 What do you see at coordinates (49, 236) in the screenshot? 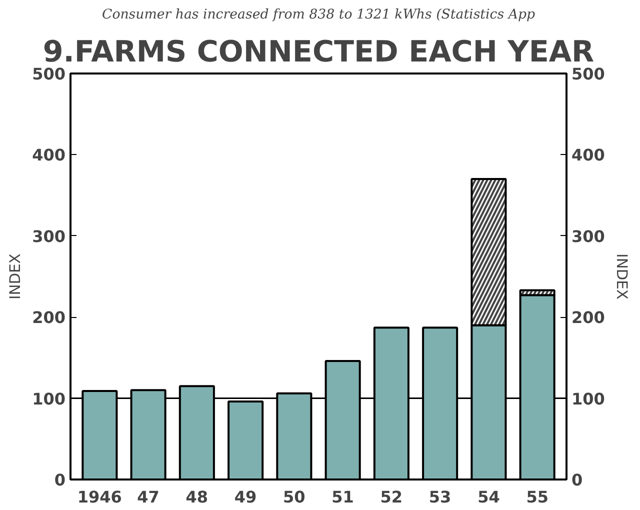
I see `y-tick-label: 300` at bounding box center [49, 236].